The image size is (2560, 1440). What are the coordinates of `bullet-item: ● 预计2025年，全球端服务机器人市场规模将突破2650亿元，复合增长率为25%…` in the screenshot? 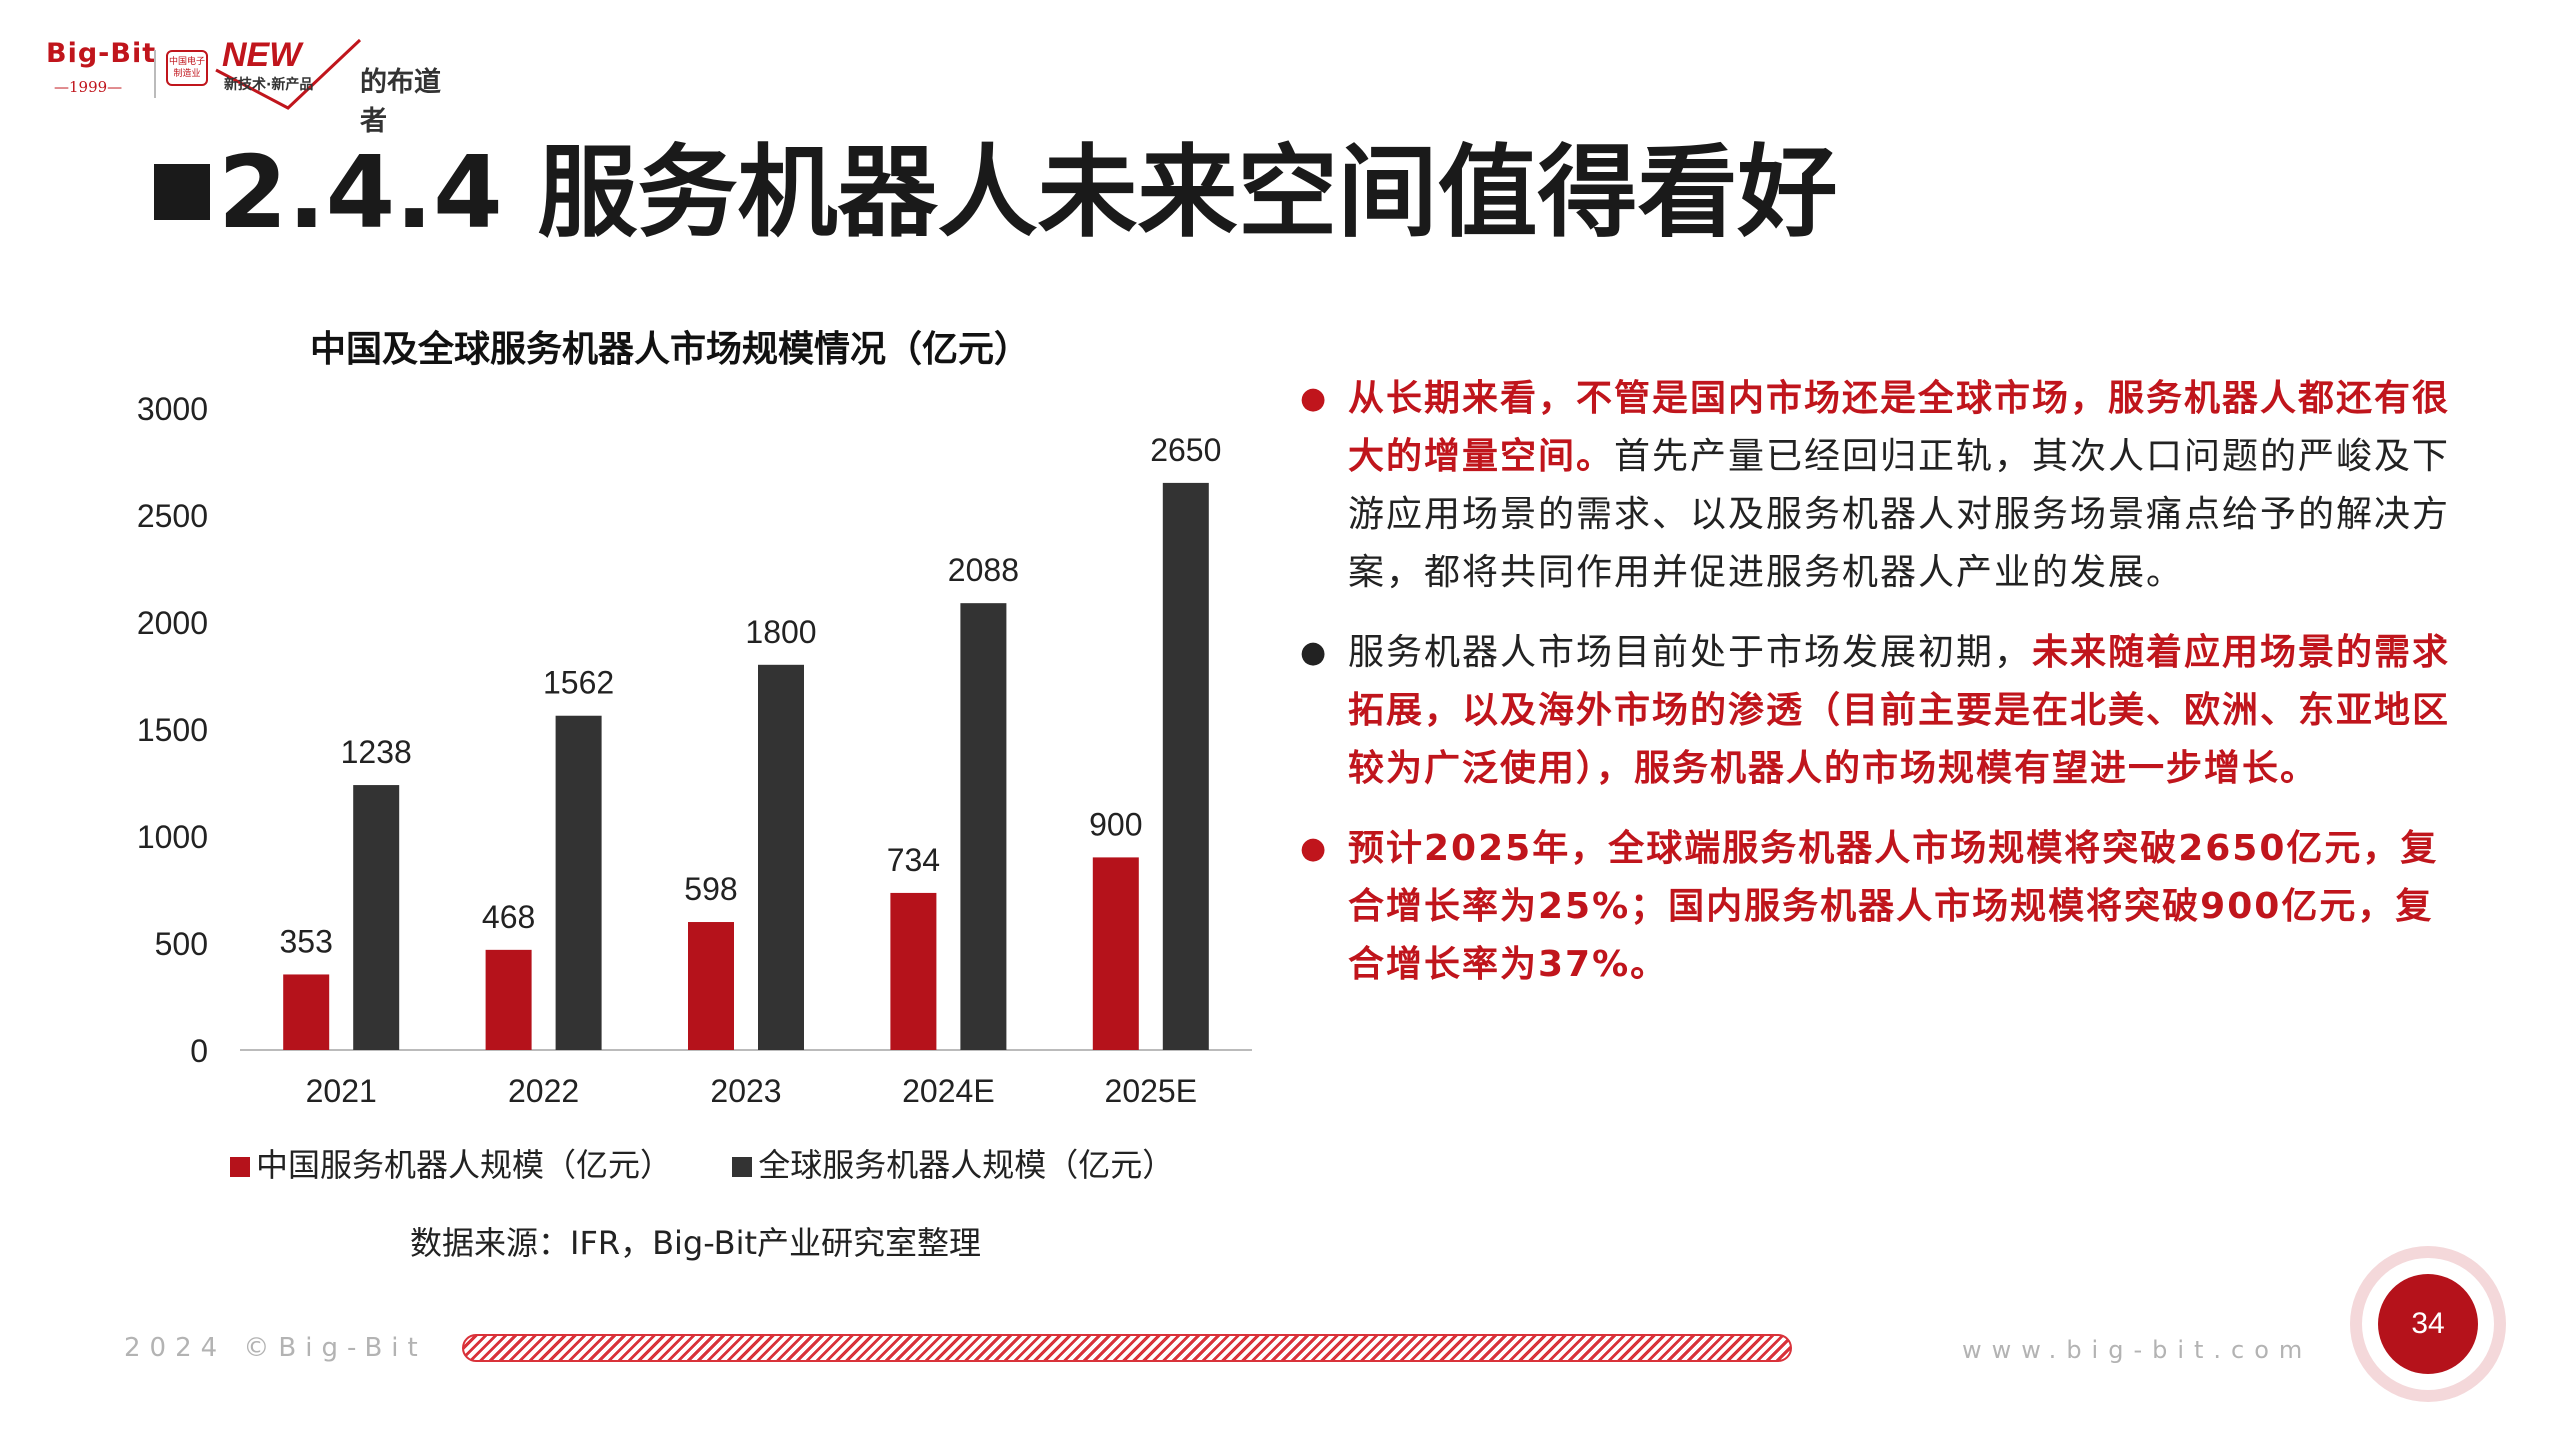 It's located at (1880, 907).